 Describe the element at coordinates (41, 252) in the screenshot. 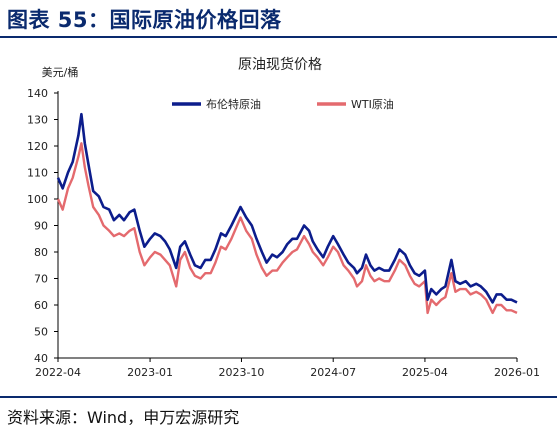

I see `y-tick-label: 80` at that location.